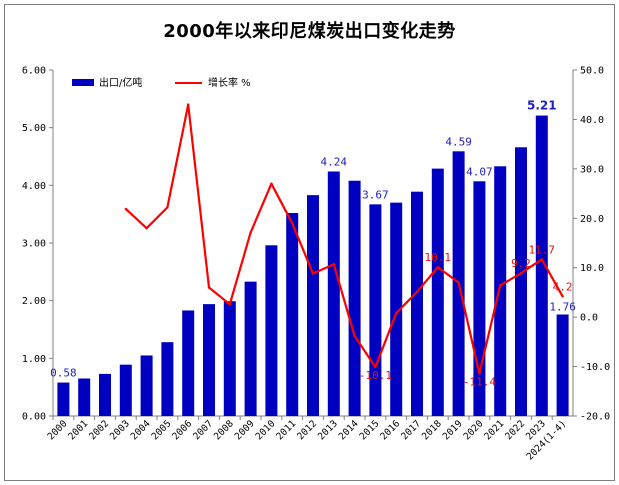  I want to click on x-tick-label: 2006, so click(182, 430).